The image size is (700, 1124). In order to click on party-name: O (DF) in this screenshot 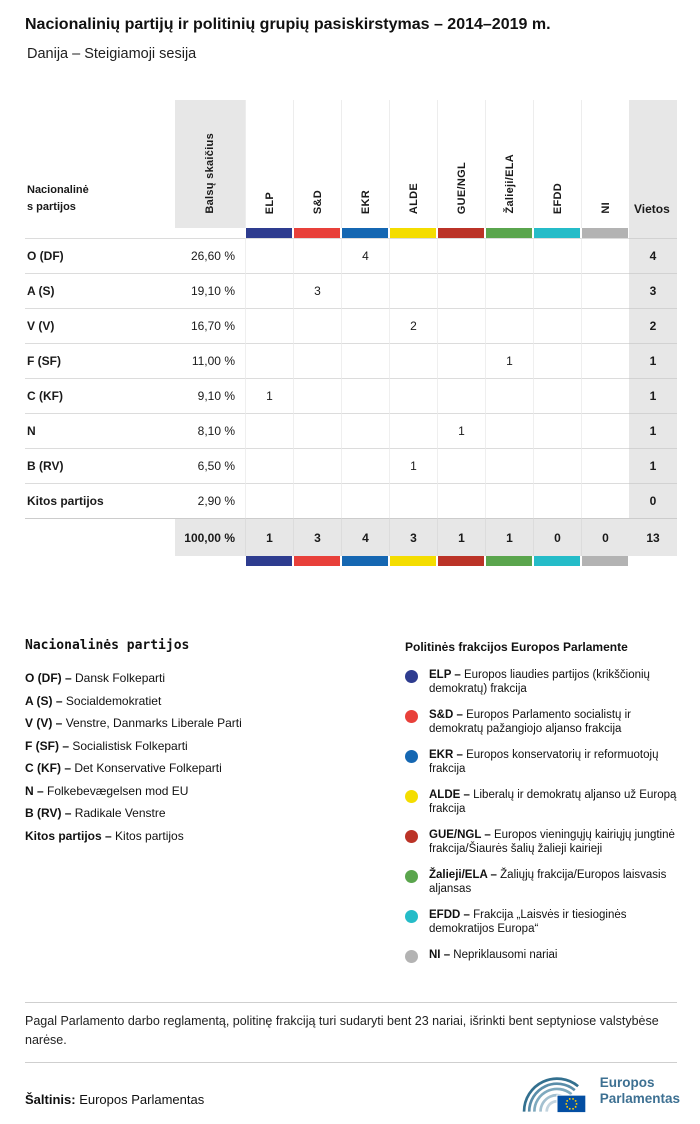, I will do `click(100, 255)`.